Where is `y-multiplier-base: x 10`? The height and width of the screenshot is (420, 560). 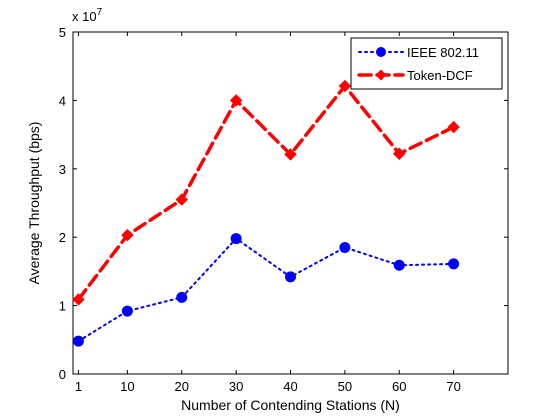 y-multiplier-base: x 10 is located at coordinates (84, 16).